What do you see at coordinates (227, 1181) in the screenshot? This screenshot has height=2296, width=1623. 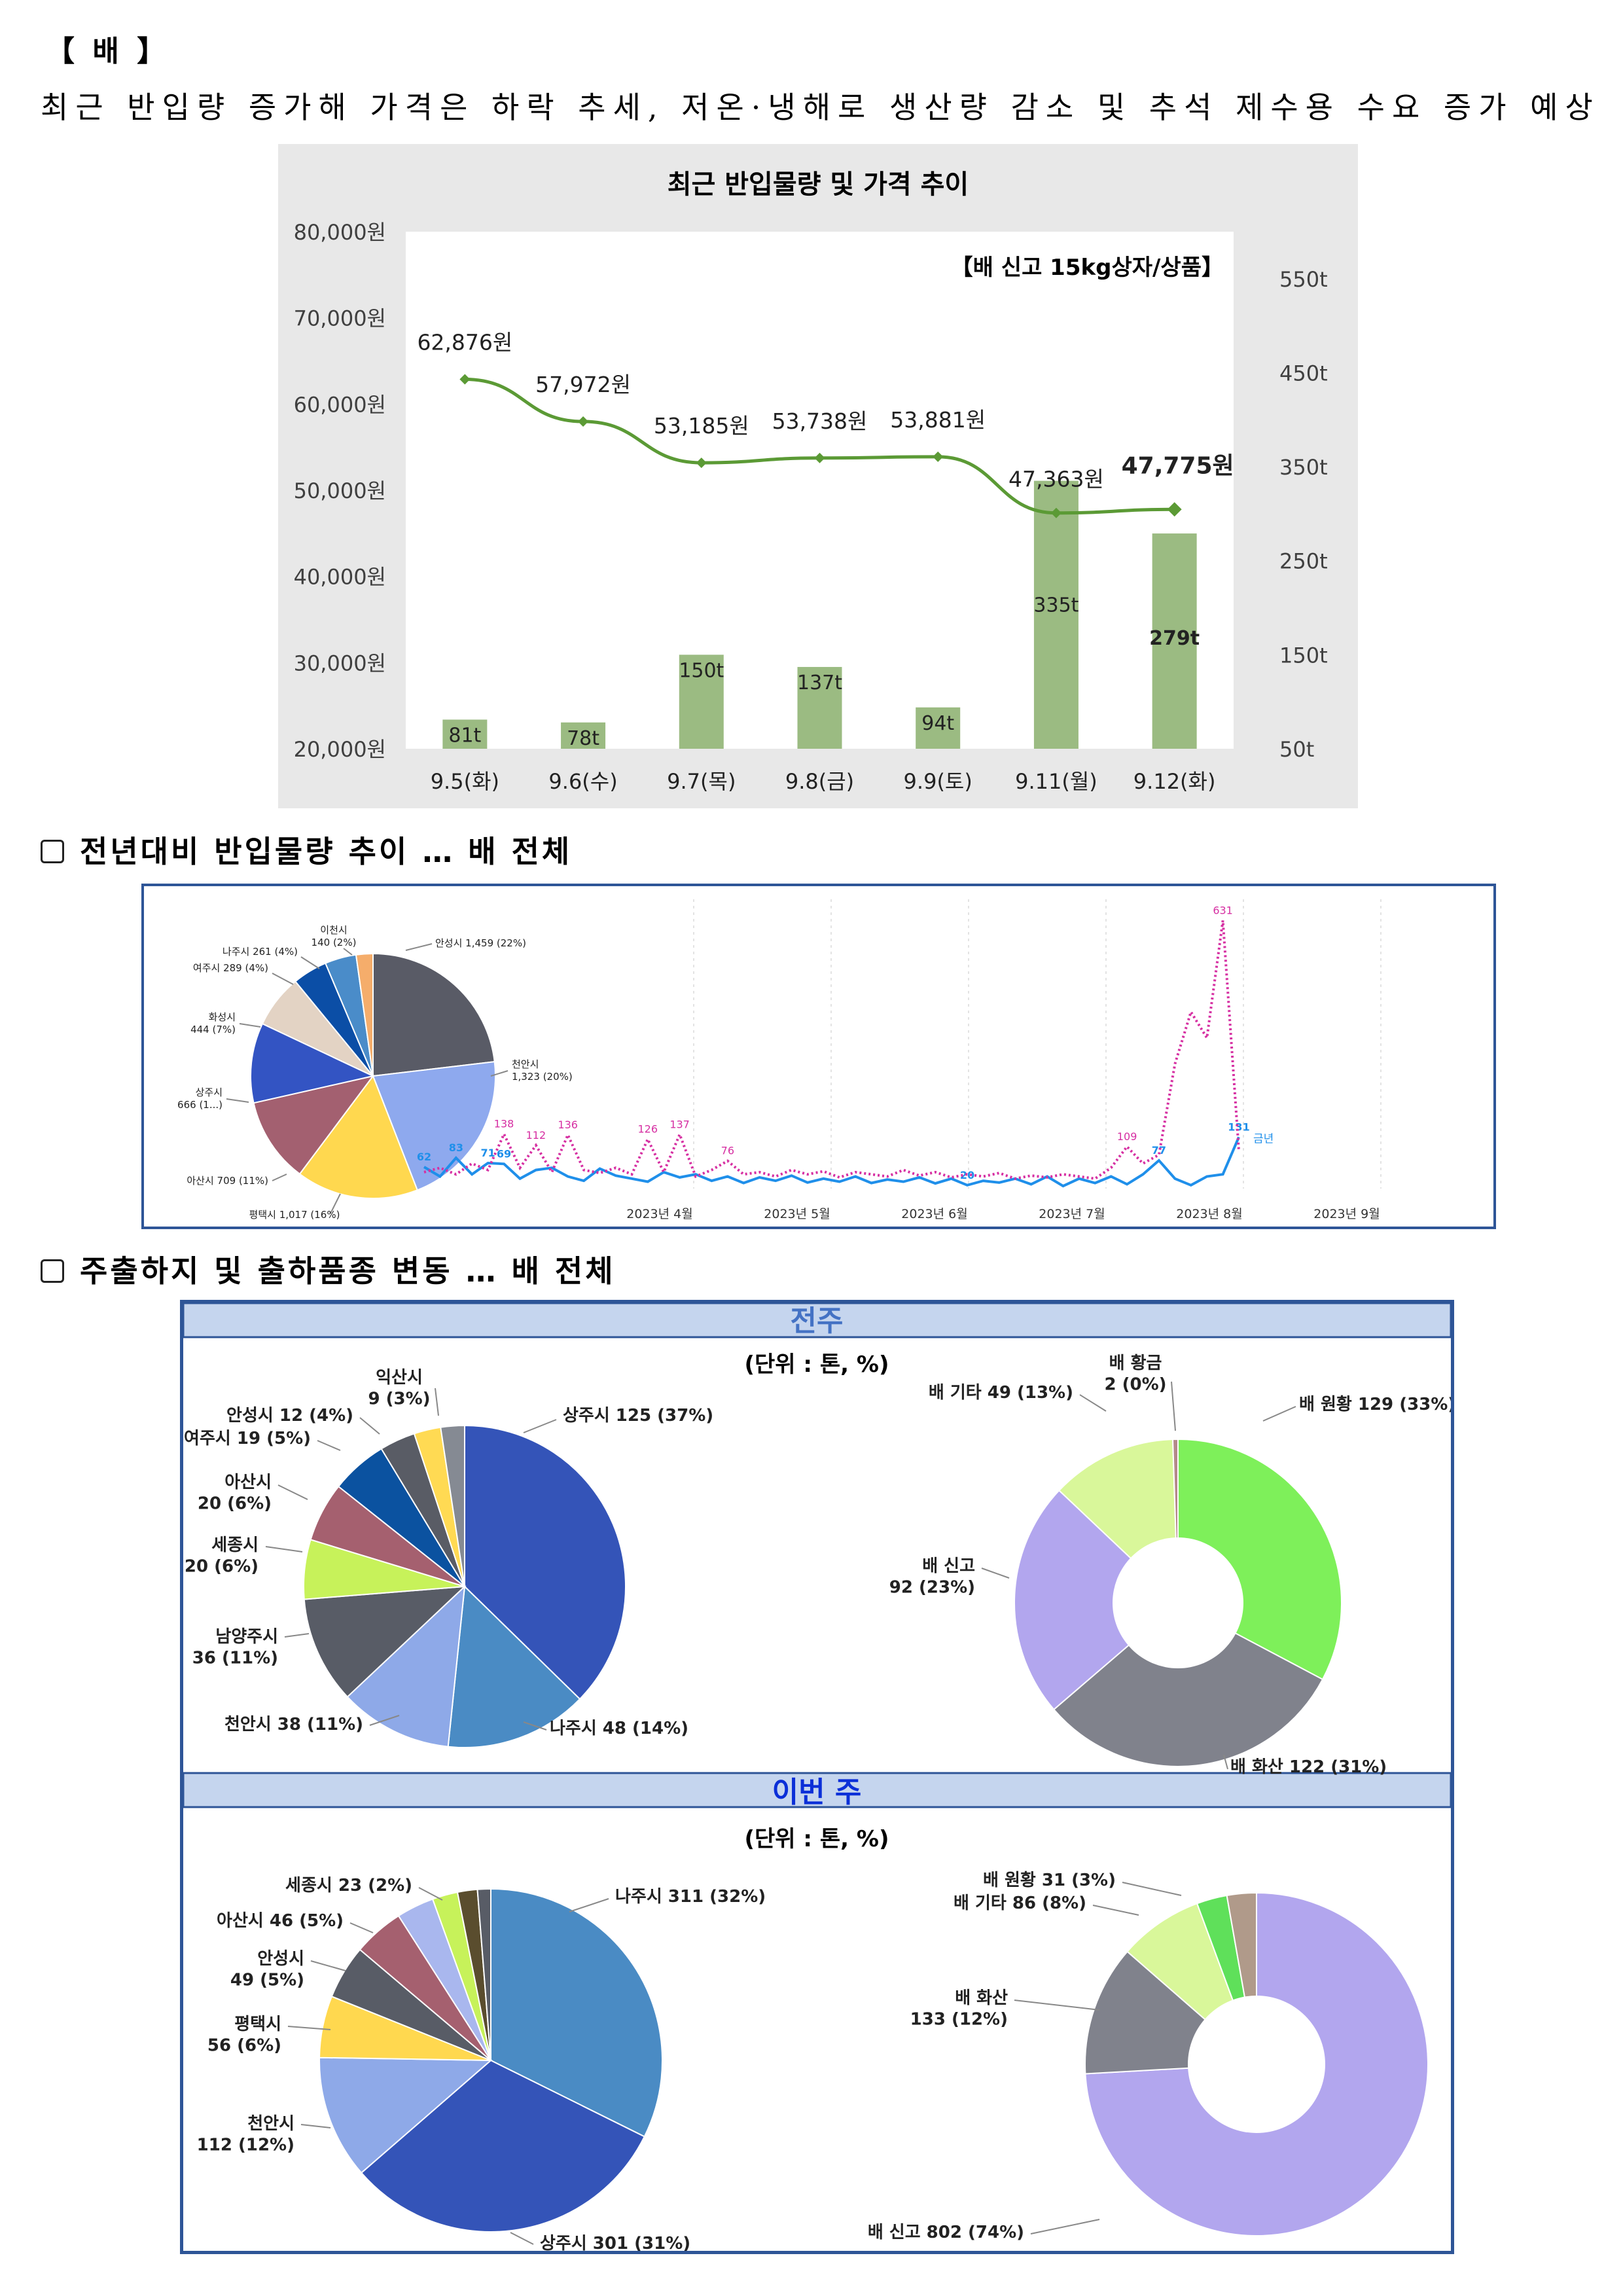 I see `slice-label: 아산시 709 (11%)` at bounding box center [227, 1181].